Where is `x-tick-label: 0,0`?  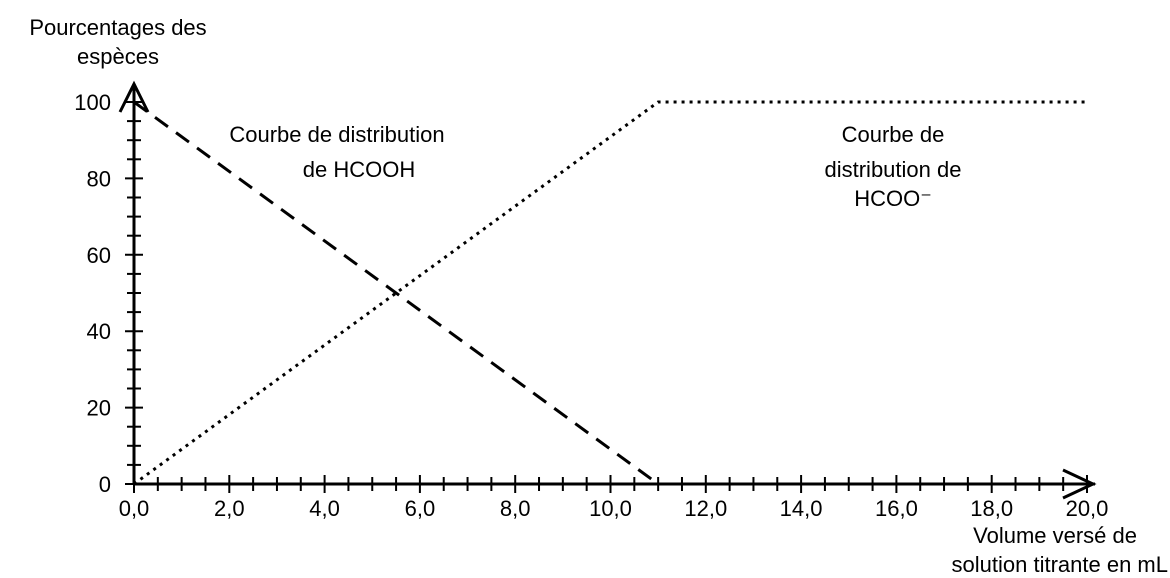 x-tick-label: 0,0 is located at coordinates (134, 508).